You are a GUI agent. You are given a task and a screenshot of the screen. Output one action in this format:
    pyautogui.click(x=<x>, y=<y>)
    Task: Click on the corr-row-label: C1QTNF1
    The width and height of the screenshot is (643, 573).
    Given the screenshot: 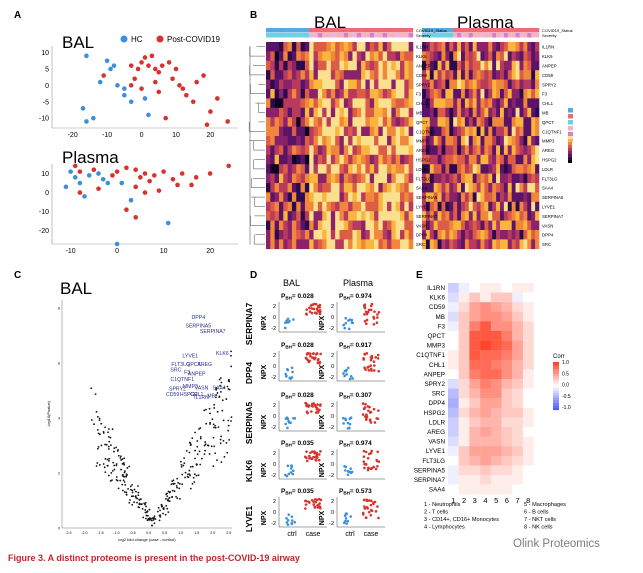 What is the action you would take?
    pyautogui.click(x=430, y=355)
    